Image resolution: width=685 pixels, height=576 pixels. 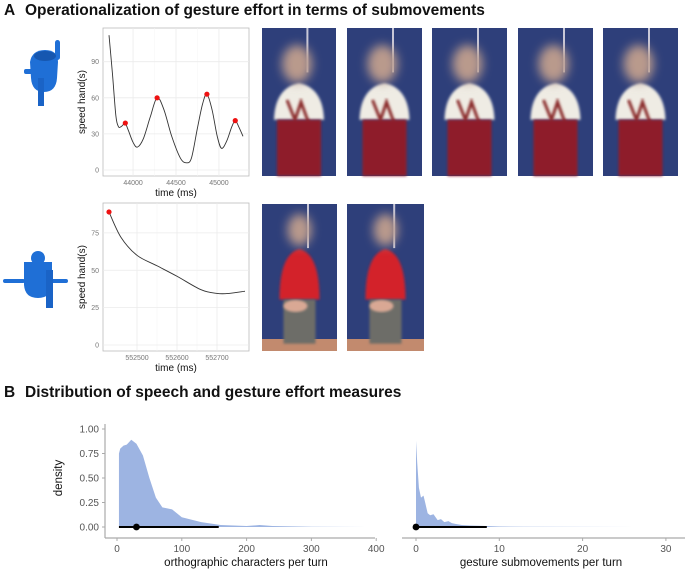 I want to click on x-tick-label: 45000, so click(x=219, y=183).